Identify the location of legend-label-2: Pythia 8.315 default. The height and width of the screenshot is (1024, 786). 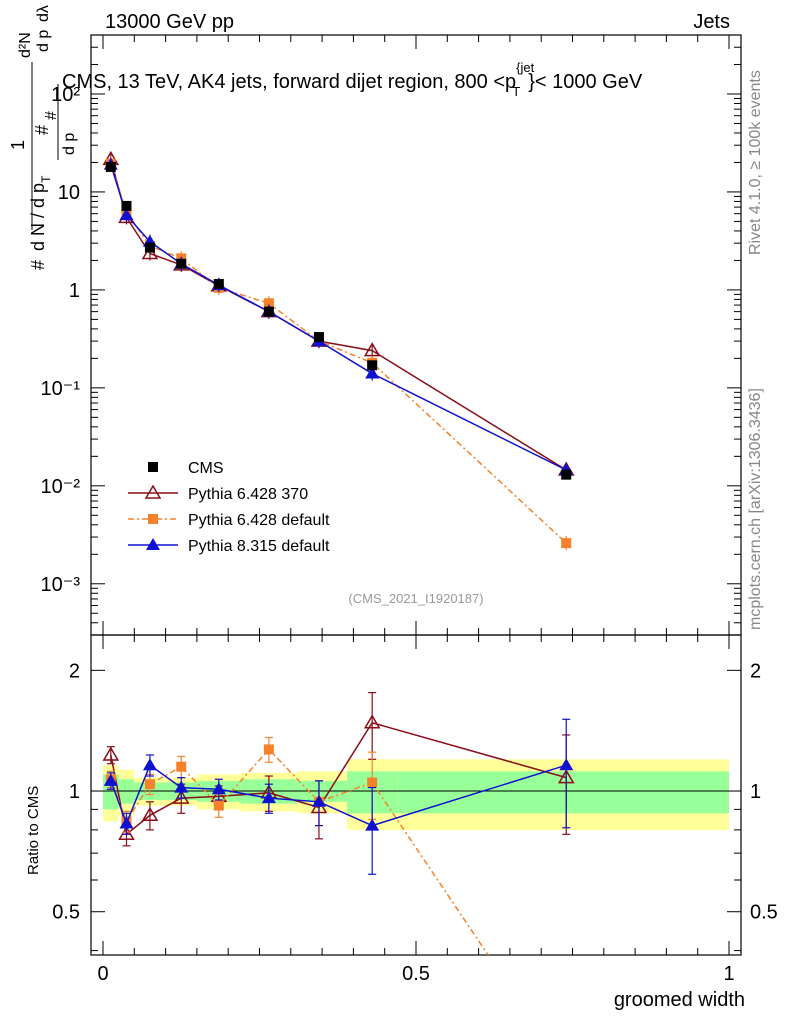
(259, 546).